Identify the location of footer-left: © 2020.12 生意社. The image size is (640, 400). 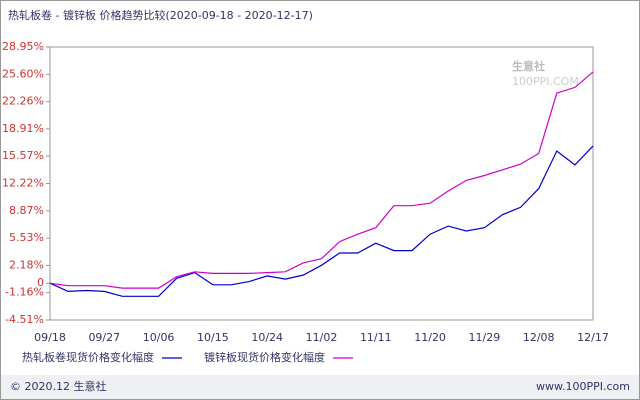
(58, 386).